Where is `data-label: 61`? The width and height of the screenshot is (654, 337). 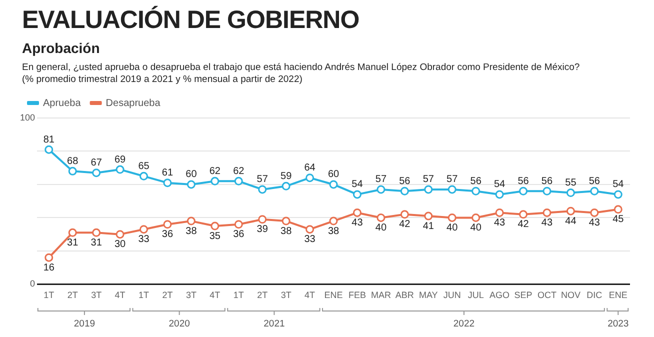
data-label: 61 is located at coordinates (168, 173).